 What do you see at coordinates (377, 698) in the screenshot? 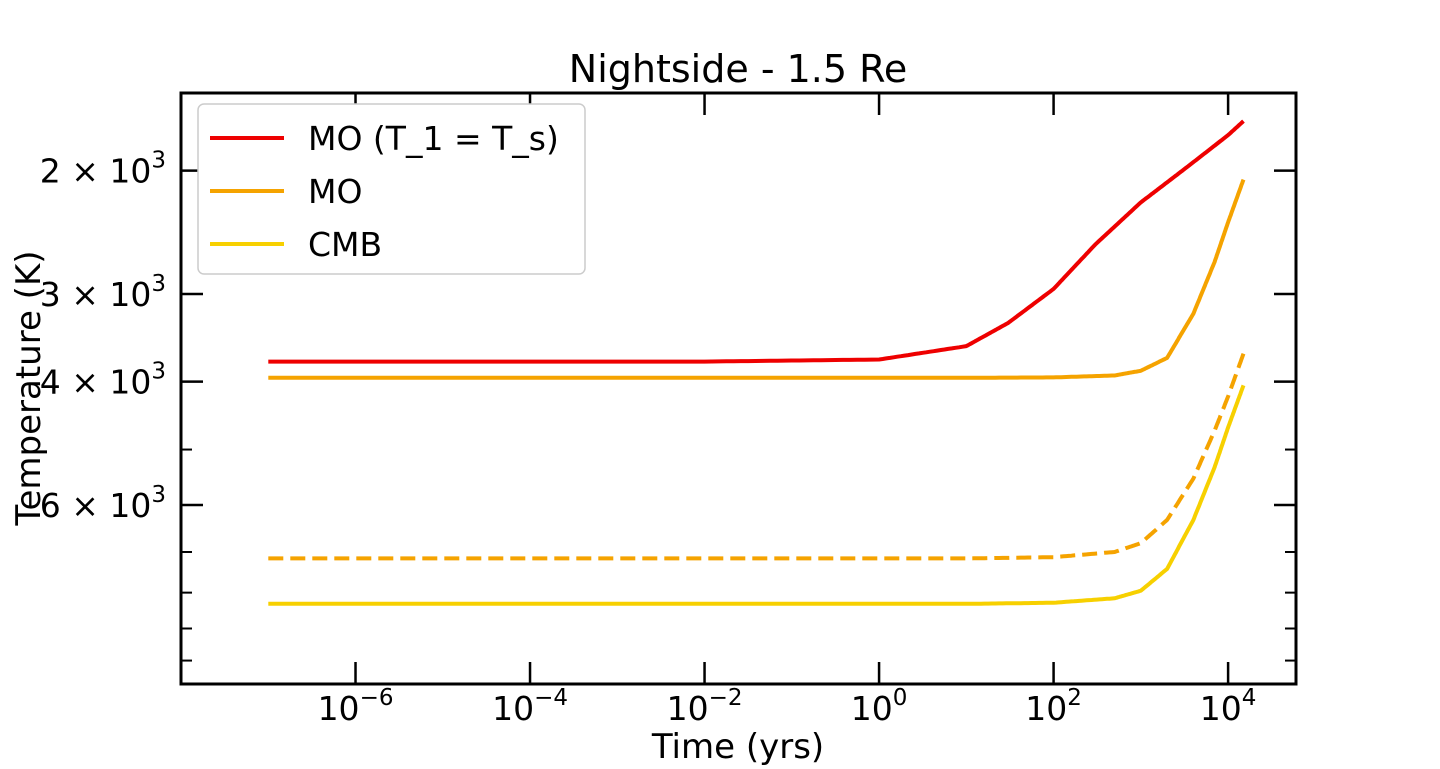
I see `x-tick-exponent: −6` at bounding box center [377, 698].